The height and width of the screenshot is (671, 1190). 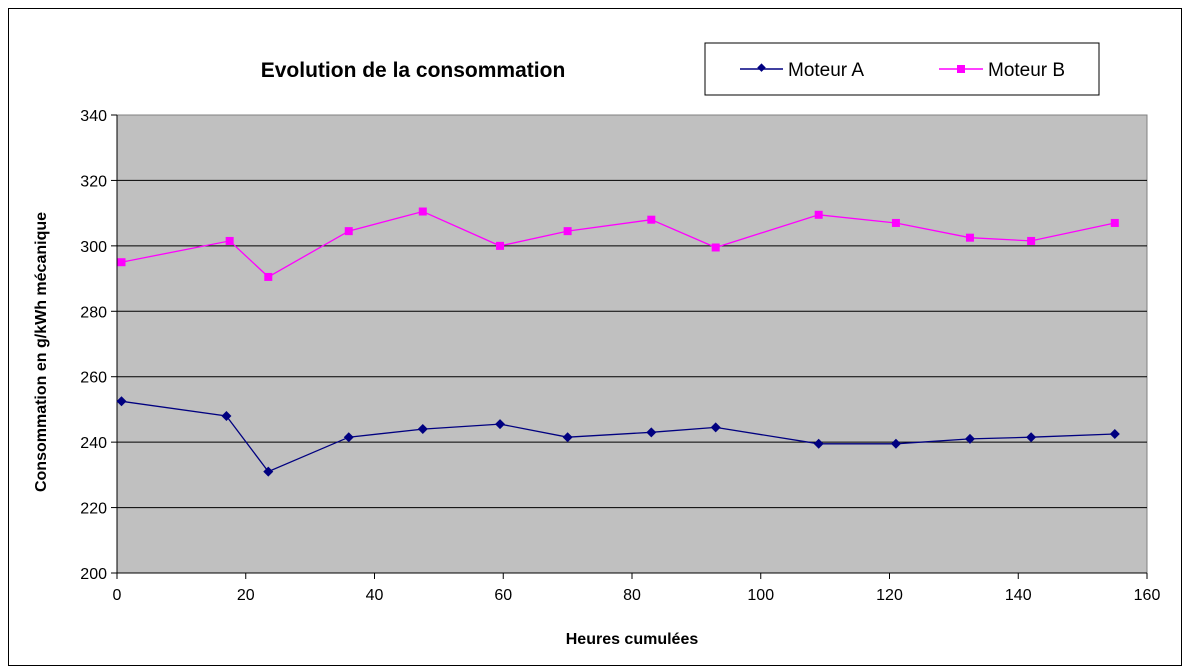 I want to click on y-tick-label: 320, so click(x=93, y=181).